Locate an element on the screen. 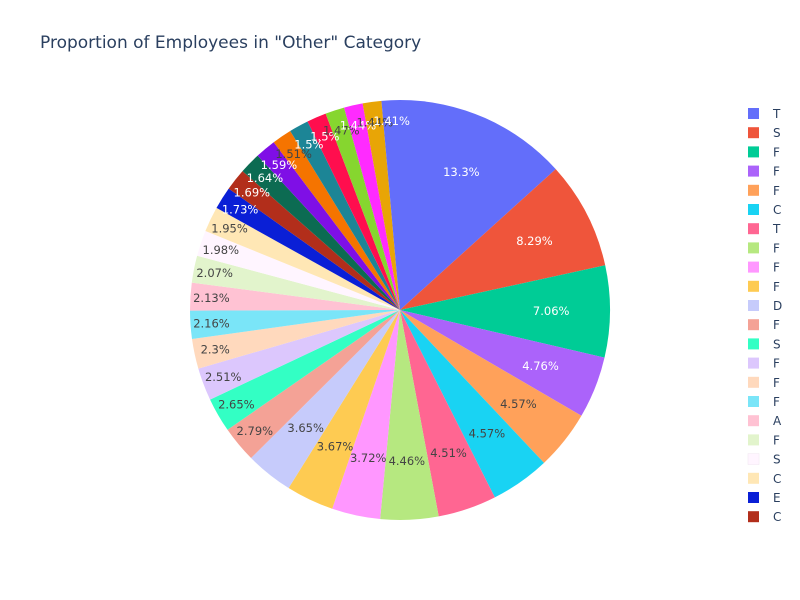  slice-percent-label: 1.64% is located at coordinates (265, 178).